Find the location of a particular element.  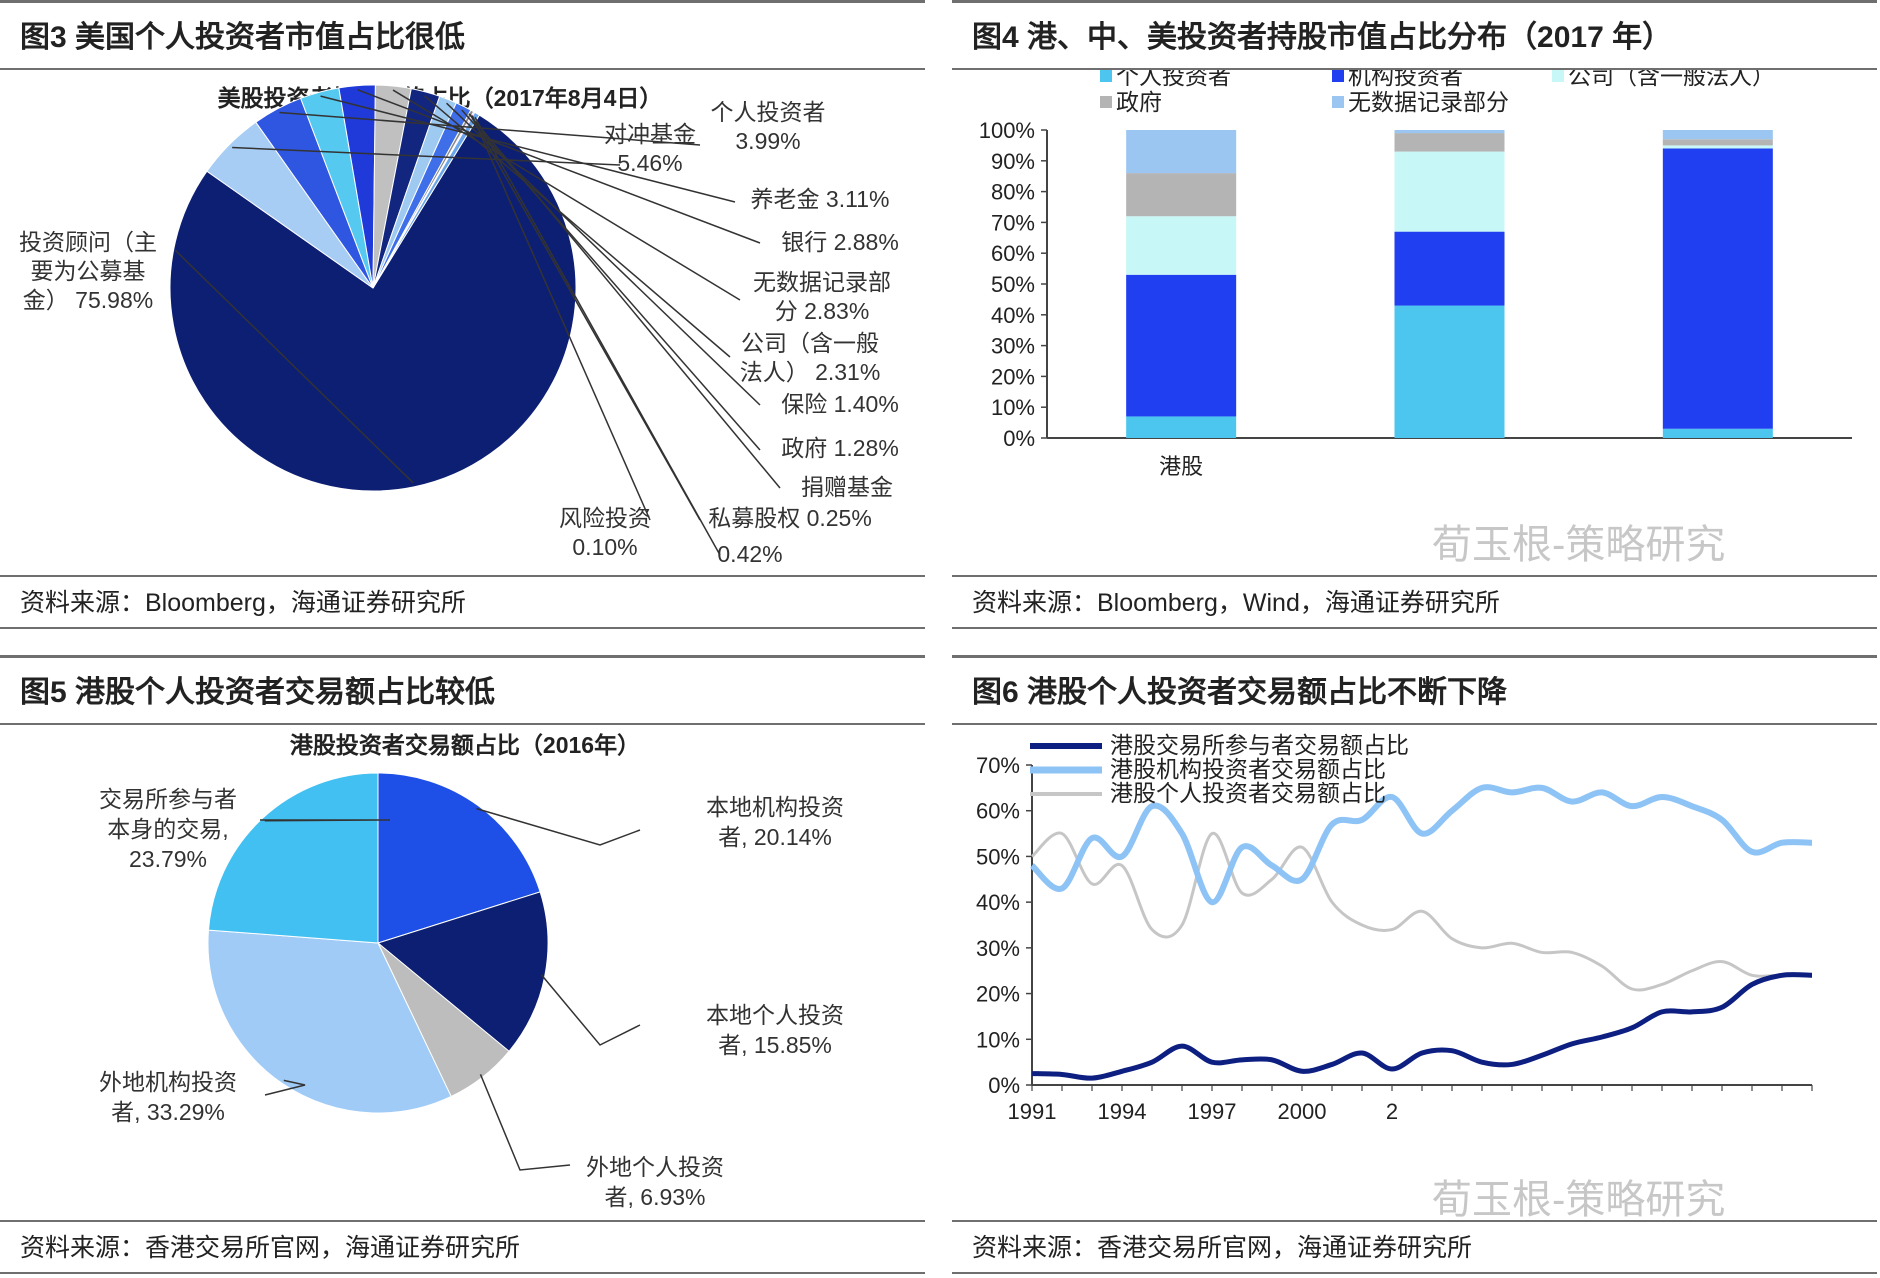

fig5-slice-label: 23.79% is located at coordinates (168, 859).